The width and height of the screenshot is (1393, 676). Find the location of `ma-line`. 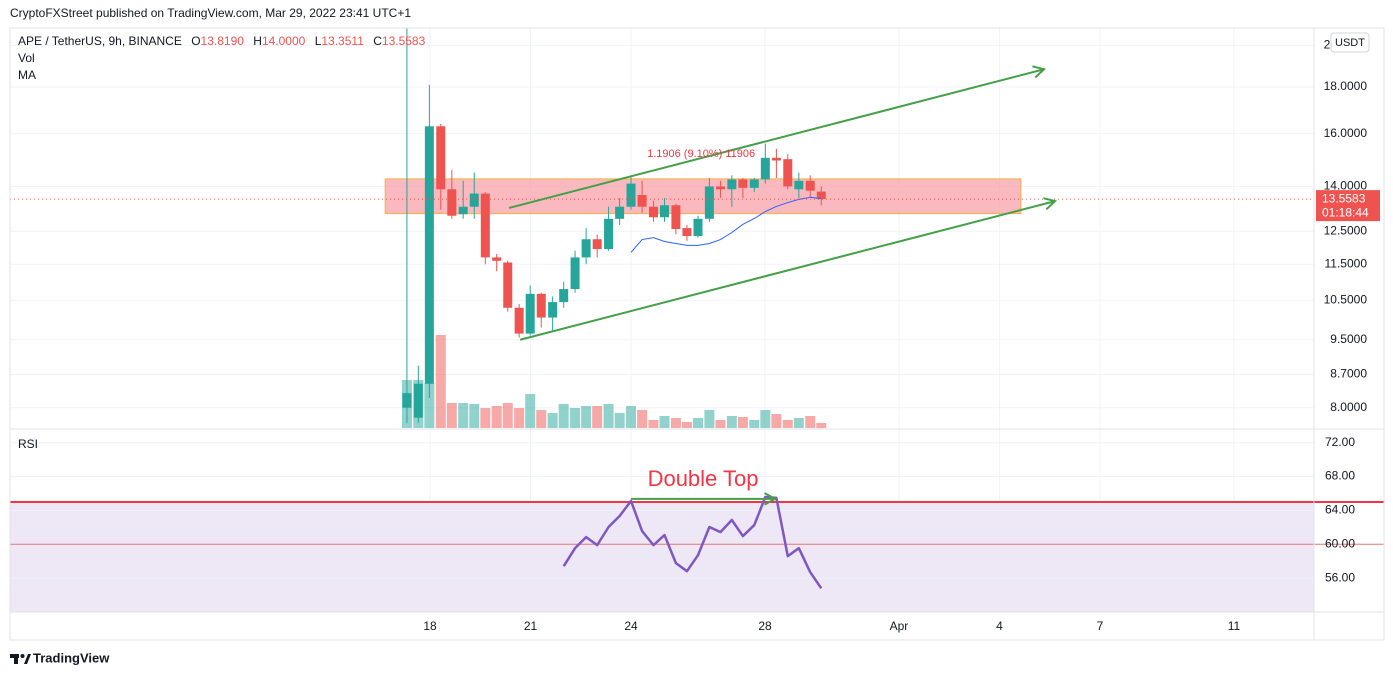

ma-line is located at coordinates (726, 224).